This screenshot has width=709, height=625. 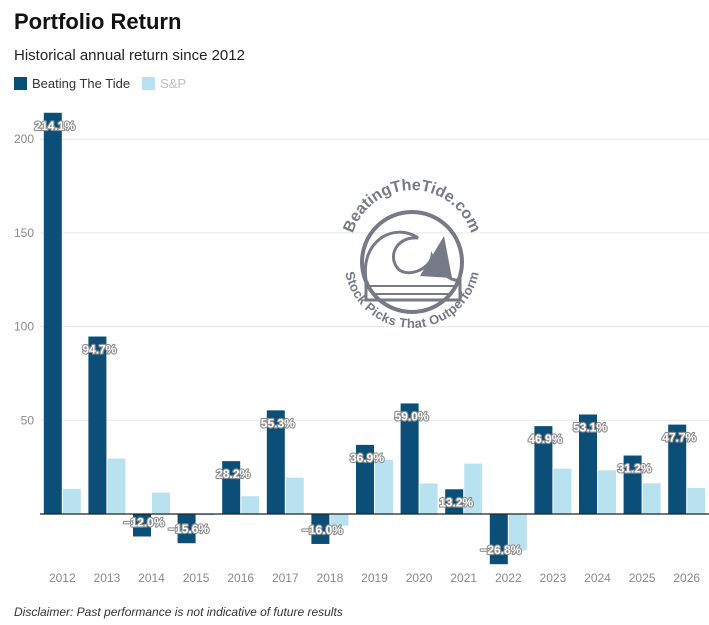 I want to click on data-label: −26.8%, so click(x=500, y=550).